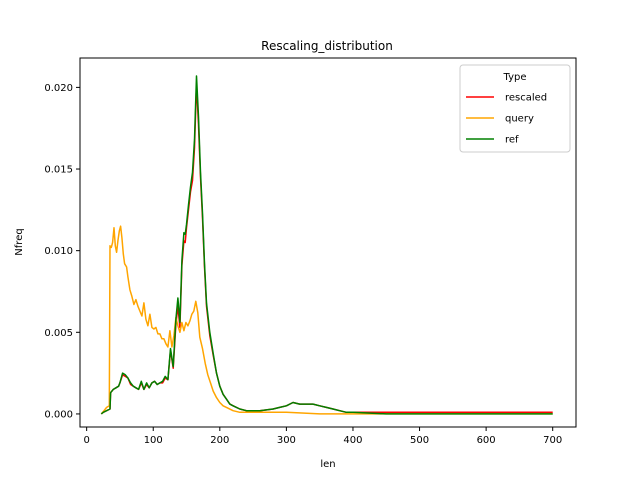 This screenshot has width=640, height=480. Describe the element at coordinates (86, 440) in the screenshot. I see `x-tick-label: 0` at that location.